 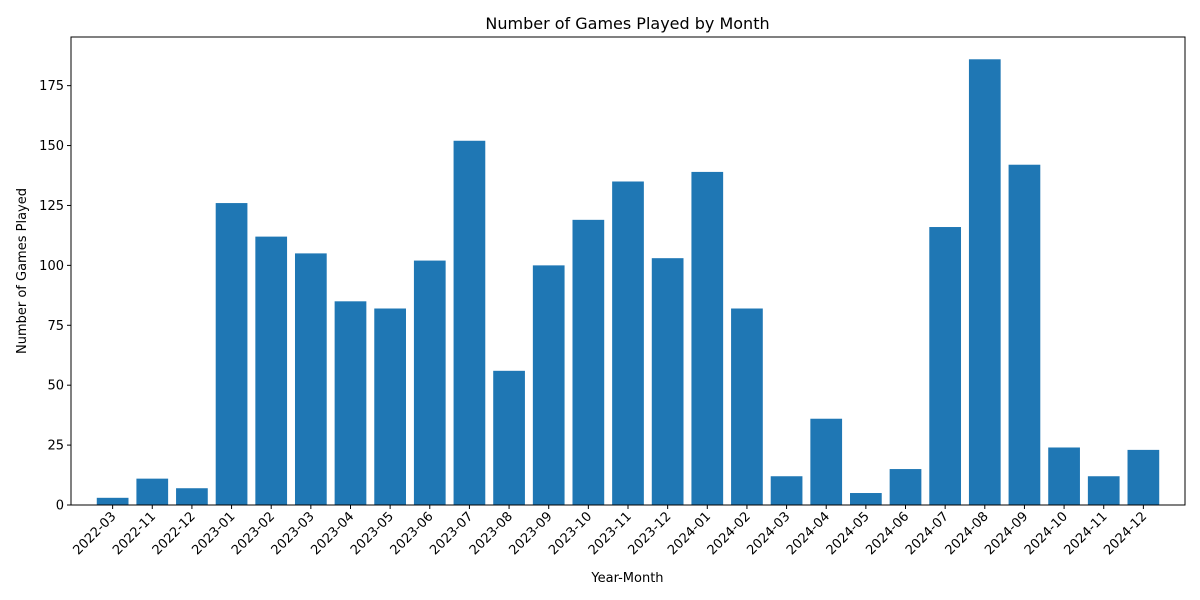 I want to click on y-axis-label: Number of Games Played, so click(x=22, y=271).